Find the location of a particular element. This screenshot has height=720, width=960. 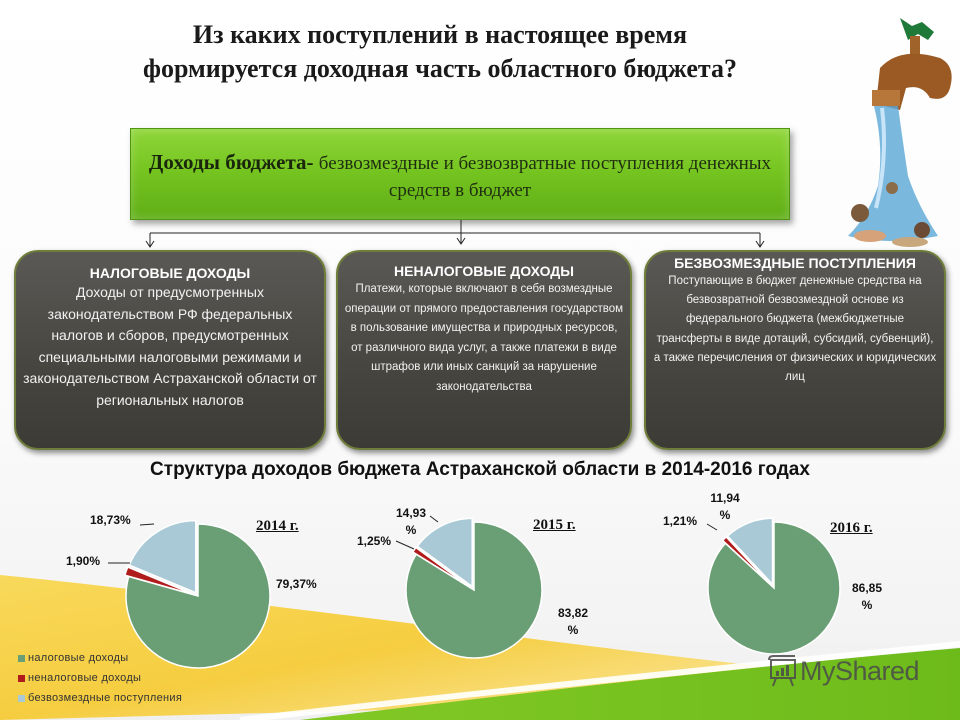

pct-2016-gratuitous: 11,94 % is located at coordinates (725, 507).